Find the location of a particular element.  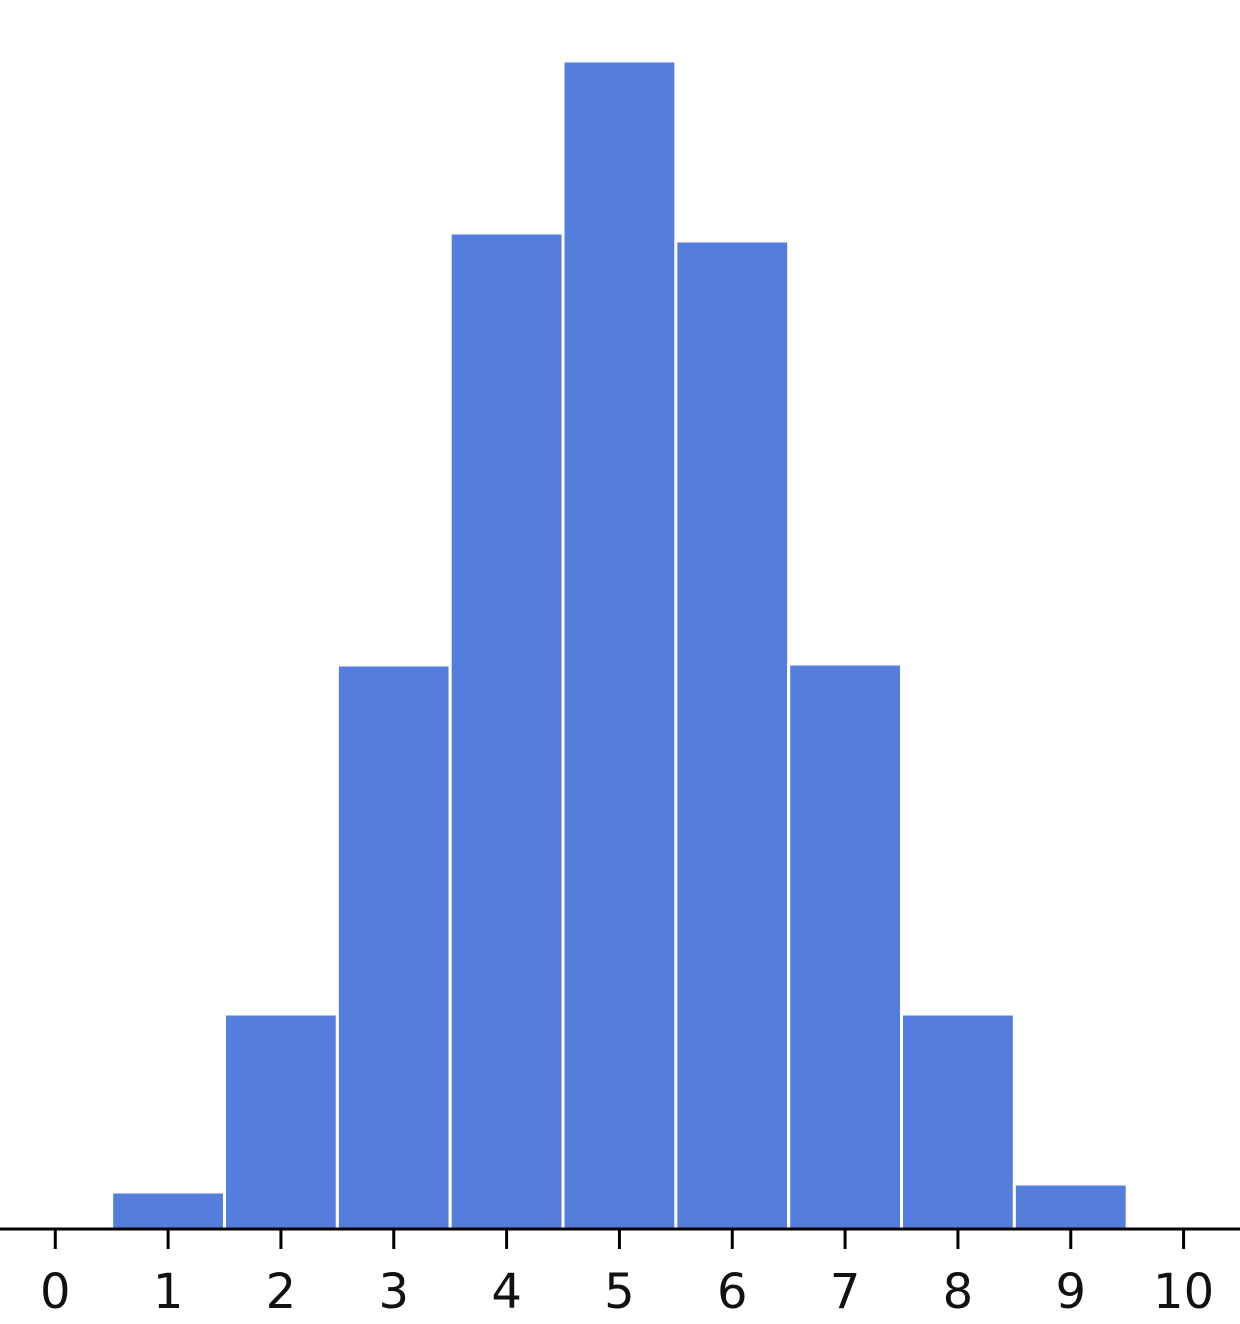

x-tick-label: 1 is located at coordinates (168, 1292).